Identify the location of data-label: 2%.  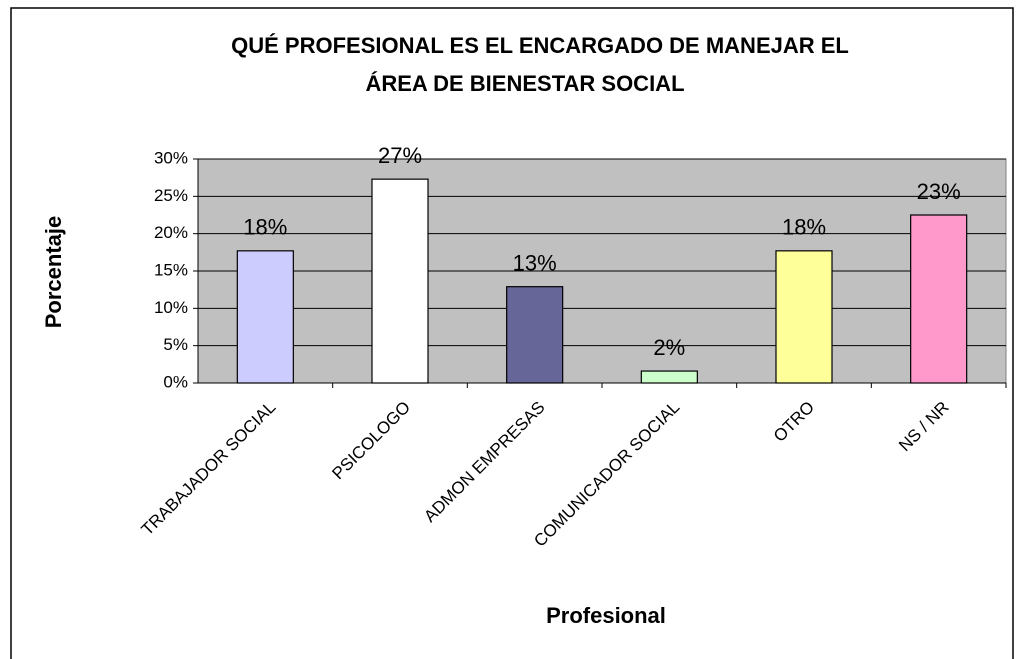
(669, 347).